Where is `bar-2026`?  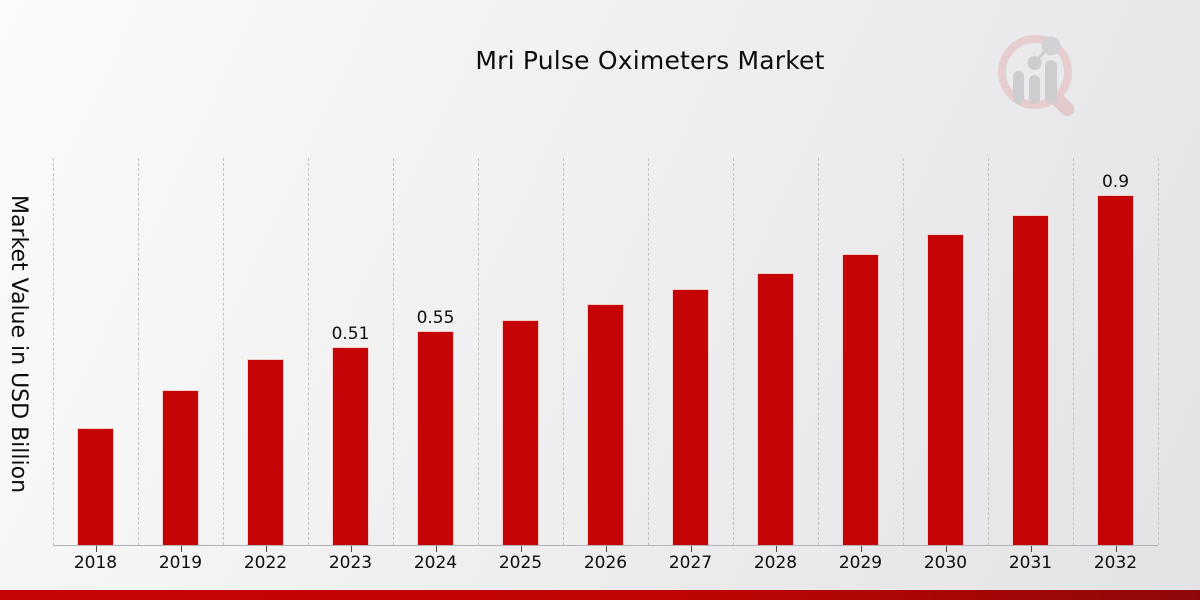
bar-2026 is located at coordinates (605, 424).